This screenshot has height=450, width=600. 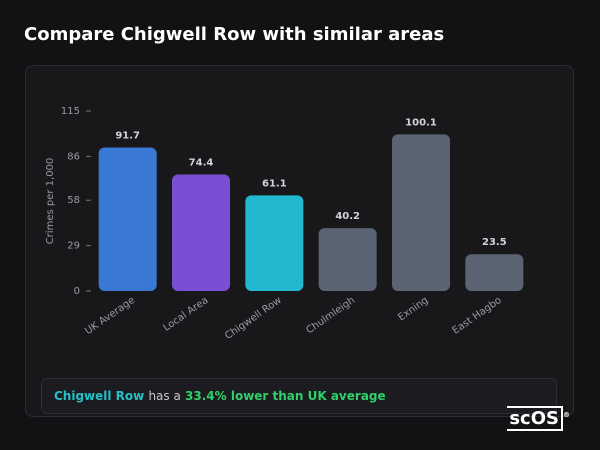 I want to click on y-axis-label: Crimes per 1,000, so click(x=50, y=201).